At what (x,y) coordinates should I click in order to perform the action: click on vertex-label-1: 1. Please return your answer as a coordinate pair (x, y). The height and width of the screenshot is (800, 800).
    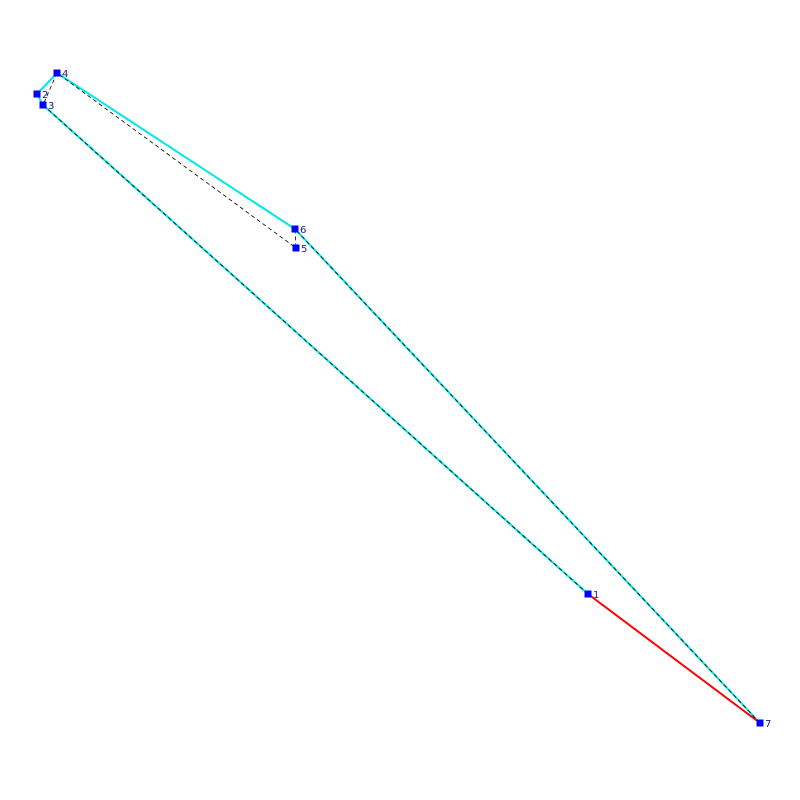
    Looking at the image, I should click on (596, 595).